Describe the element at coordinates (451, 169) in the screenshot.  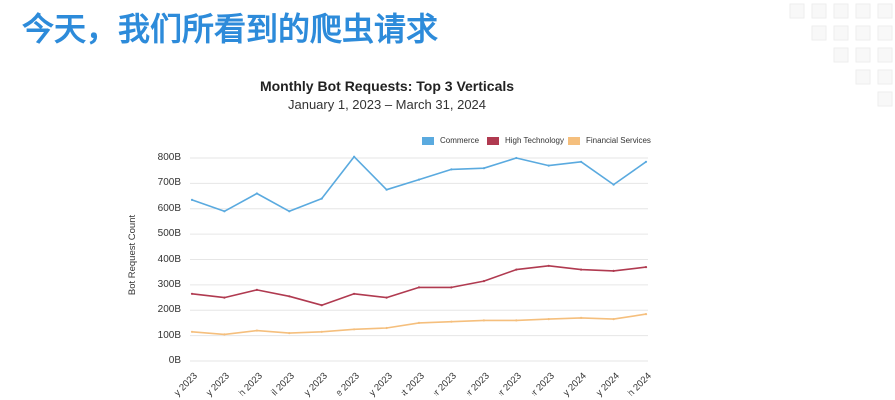
I see `commerce-point-september-2023` at that location.